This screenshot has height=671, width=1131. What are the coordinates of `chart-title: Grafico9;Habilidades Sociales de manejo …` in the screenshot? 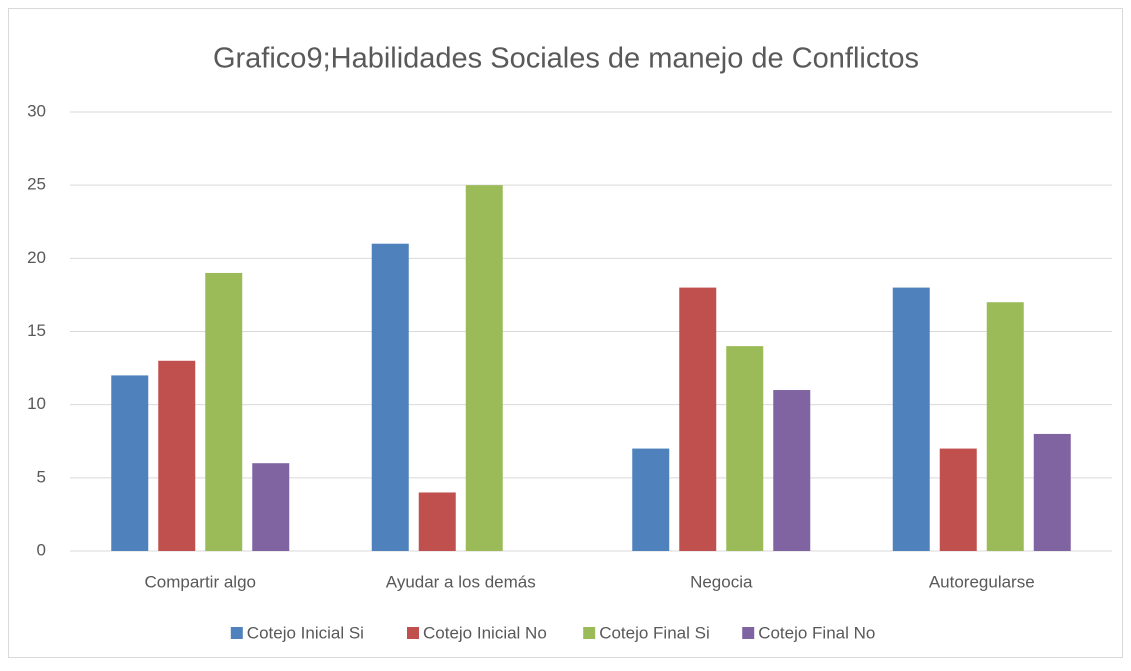 It's located at (566, 59).